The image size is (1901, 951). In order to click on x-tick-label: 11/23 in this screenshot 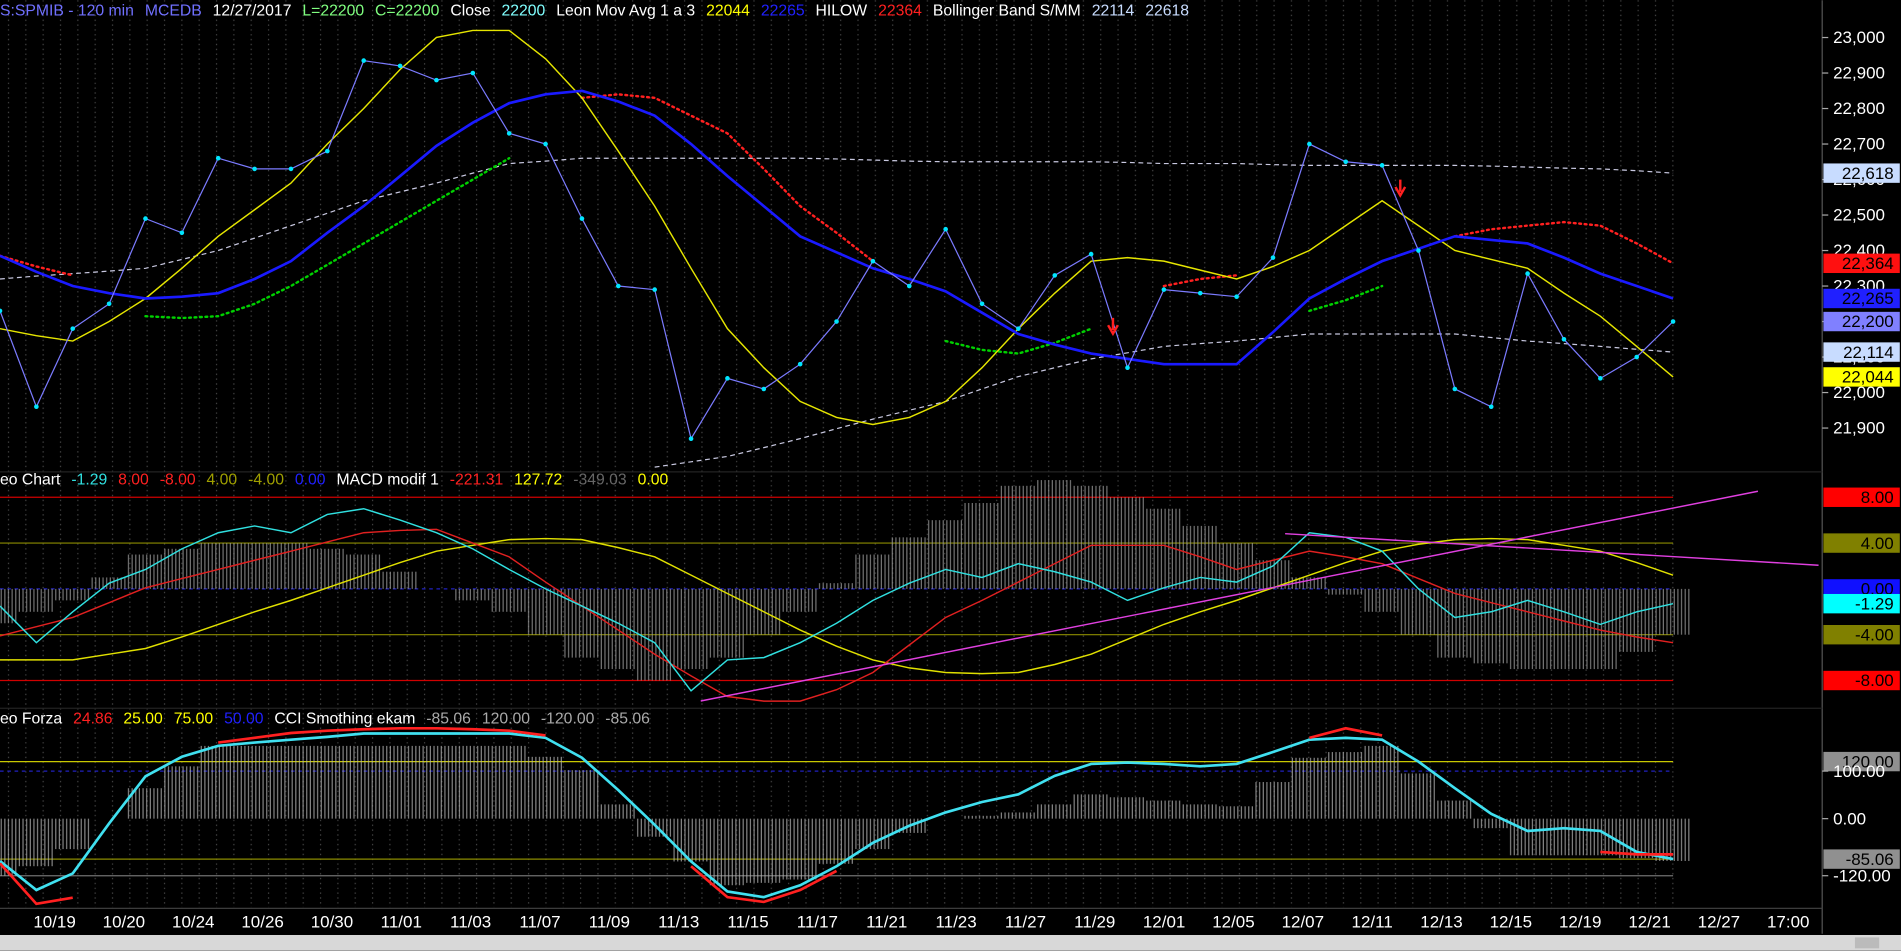, I will do `click(955, 921)`.